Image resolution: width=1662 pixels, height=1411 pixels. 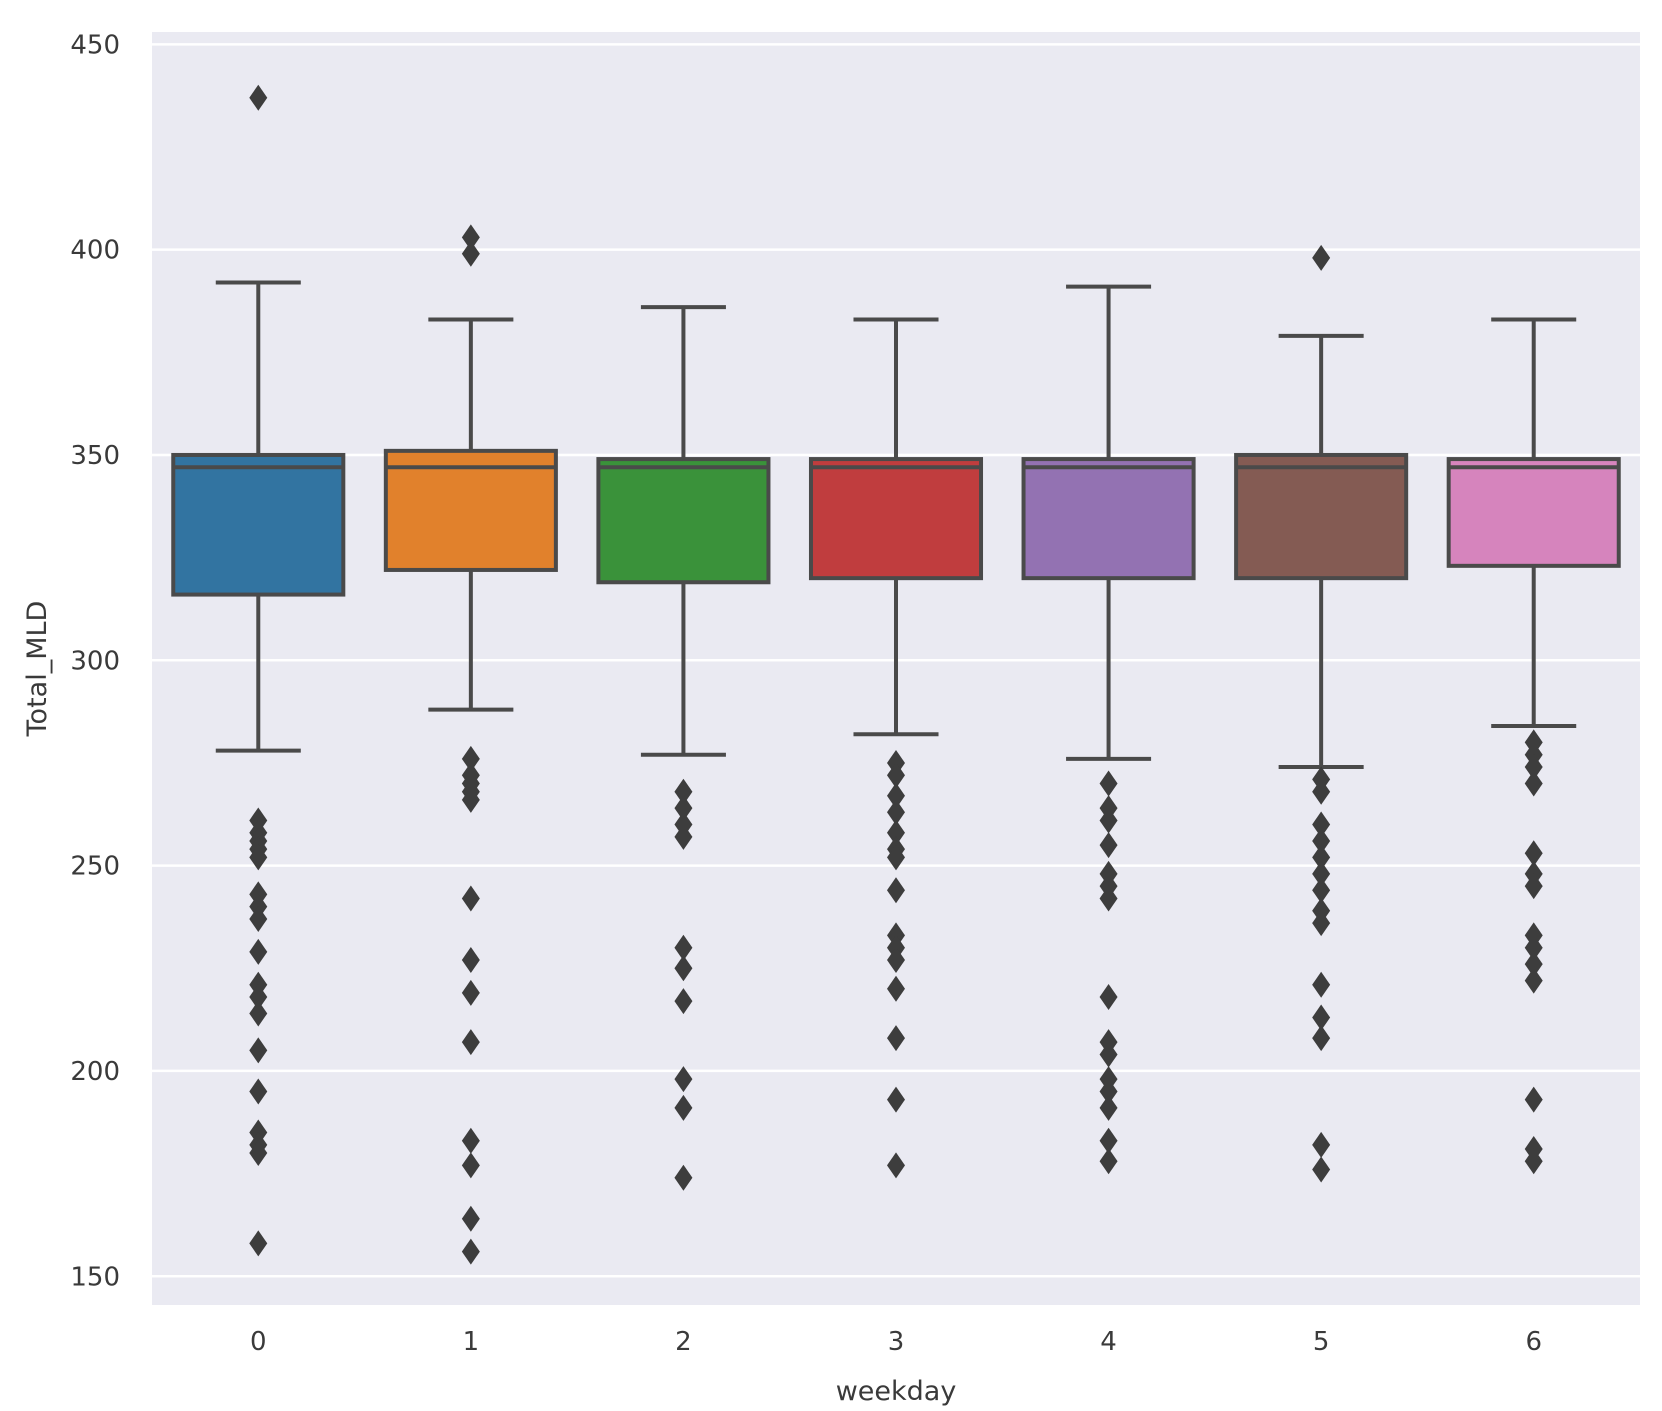 What do you see at coordinates (471, 1342) in the screenshot?
I see `x-tick-label-1: 1` at bounding box center [471, 1342].